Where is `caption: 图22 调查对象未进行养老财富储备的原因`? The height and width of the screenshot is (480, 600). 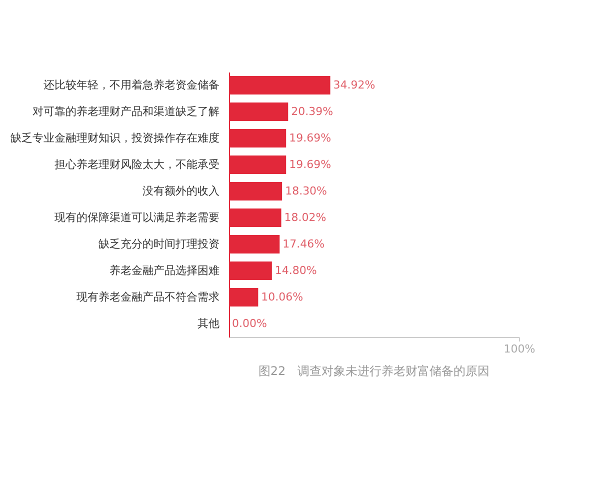
caption: 图22 调查对象未进行养老财富储备的原因 is located at coordinates (374, 371).